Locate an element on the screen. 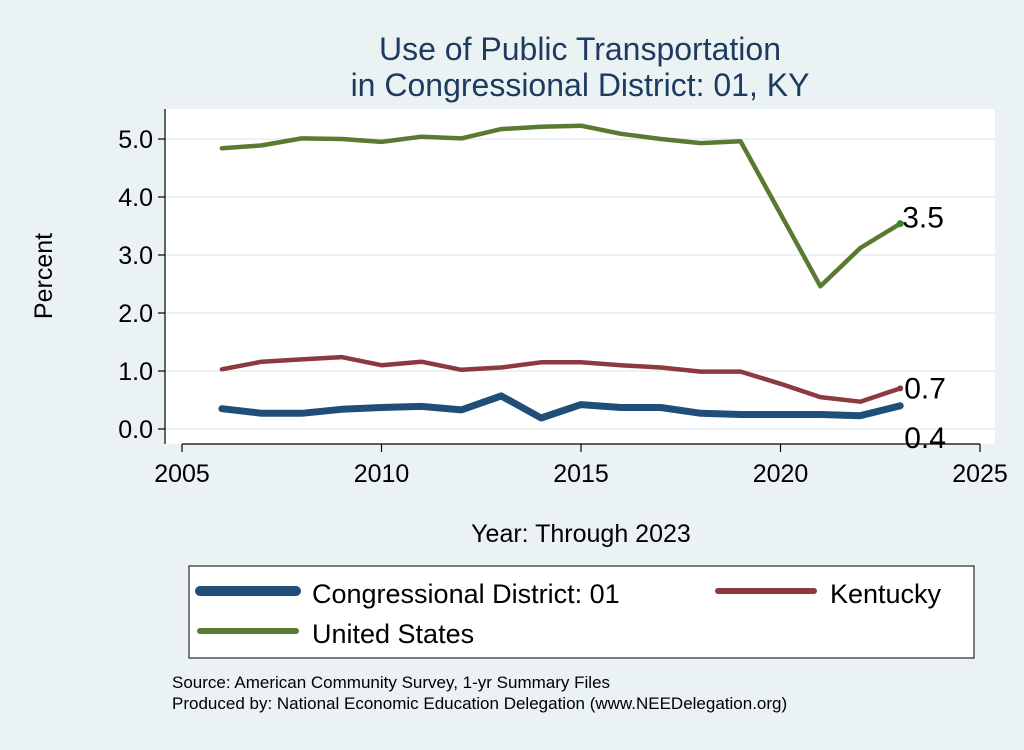  legend-label: Congressional District: 01 is located at coordinates (466, 594).